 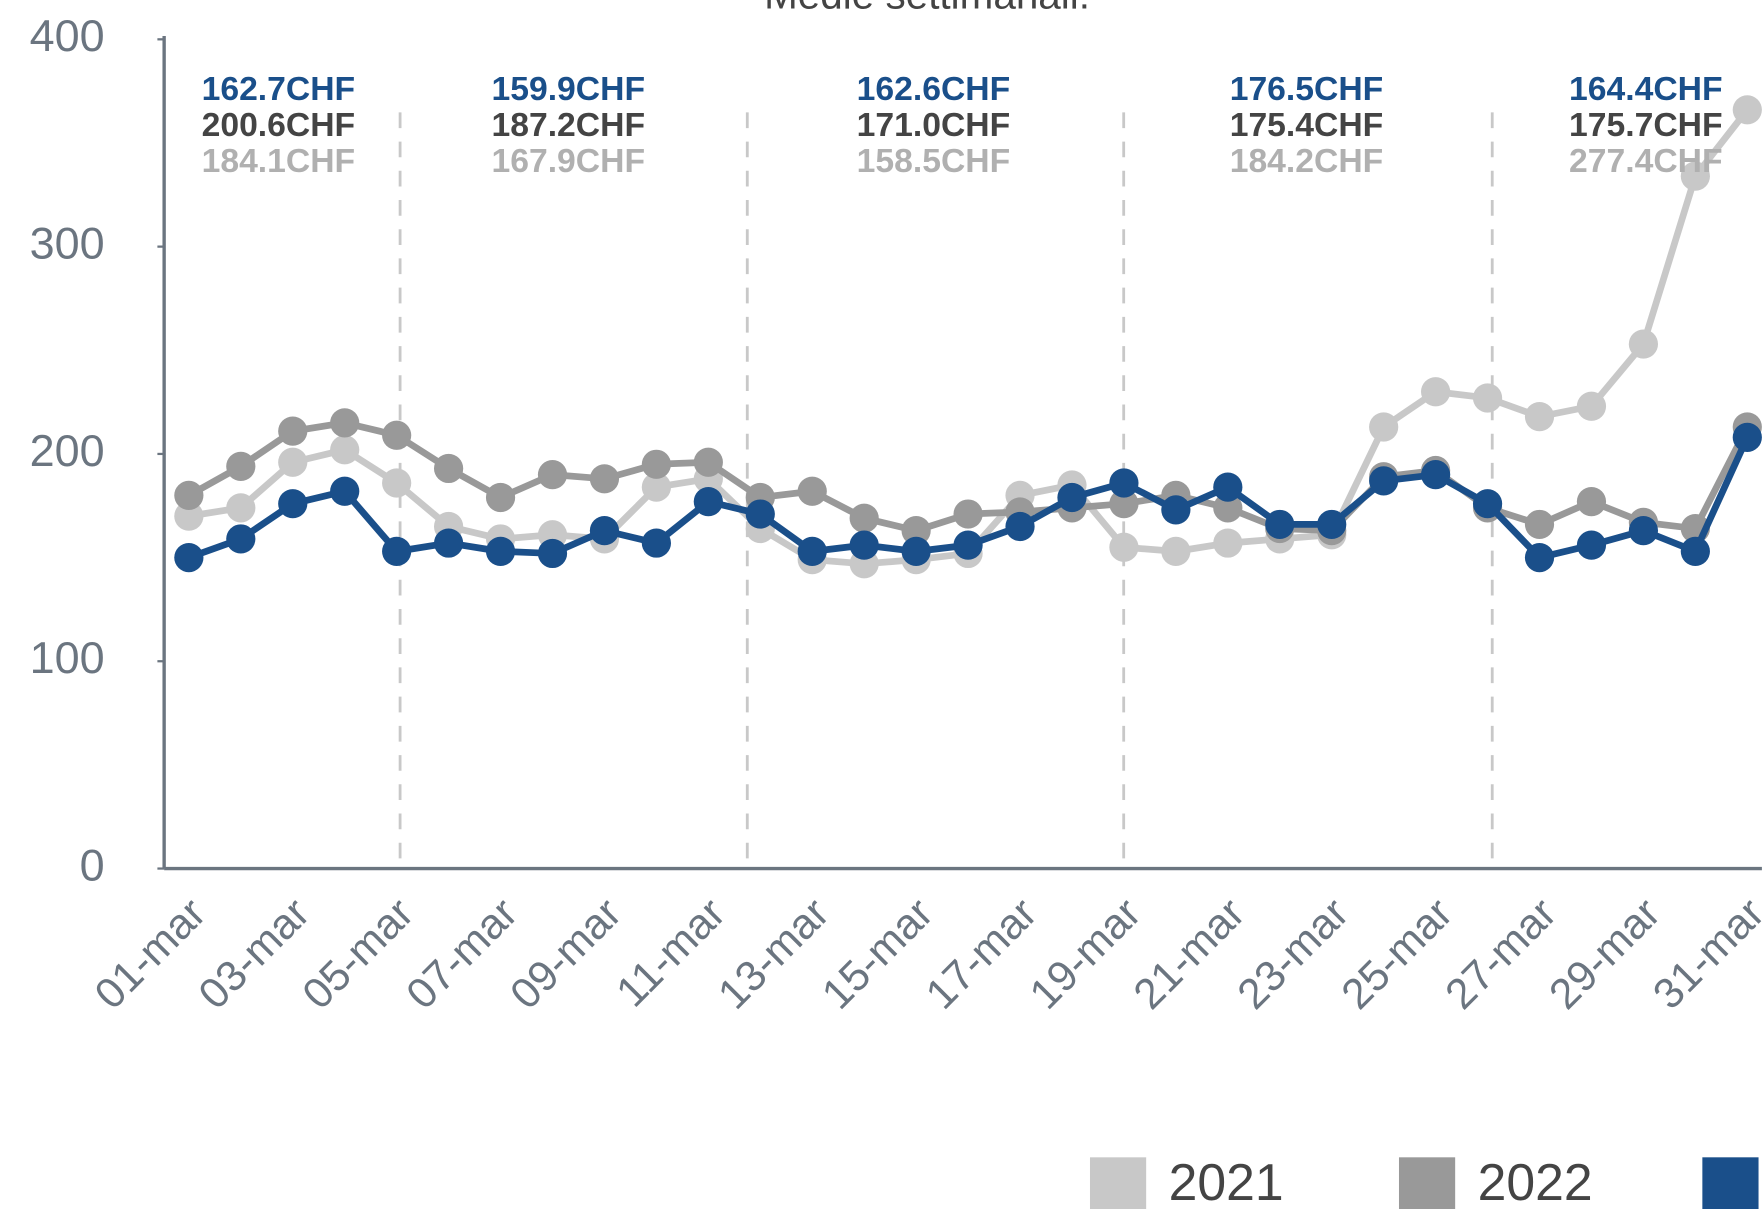 What do you see at coordinates (67, 657) in the screenshot?
I see `y-tick-label: 100` at bounding box center [67, 657].